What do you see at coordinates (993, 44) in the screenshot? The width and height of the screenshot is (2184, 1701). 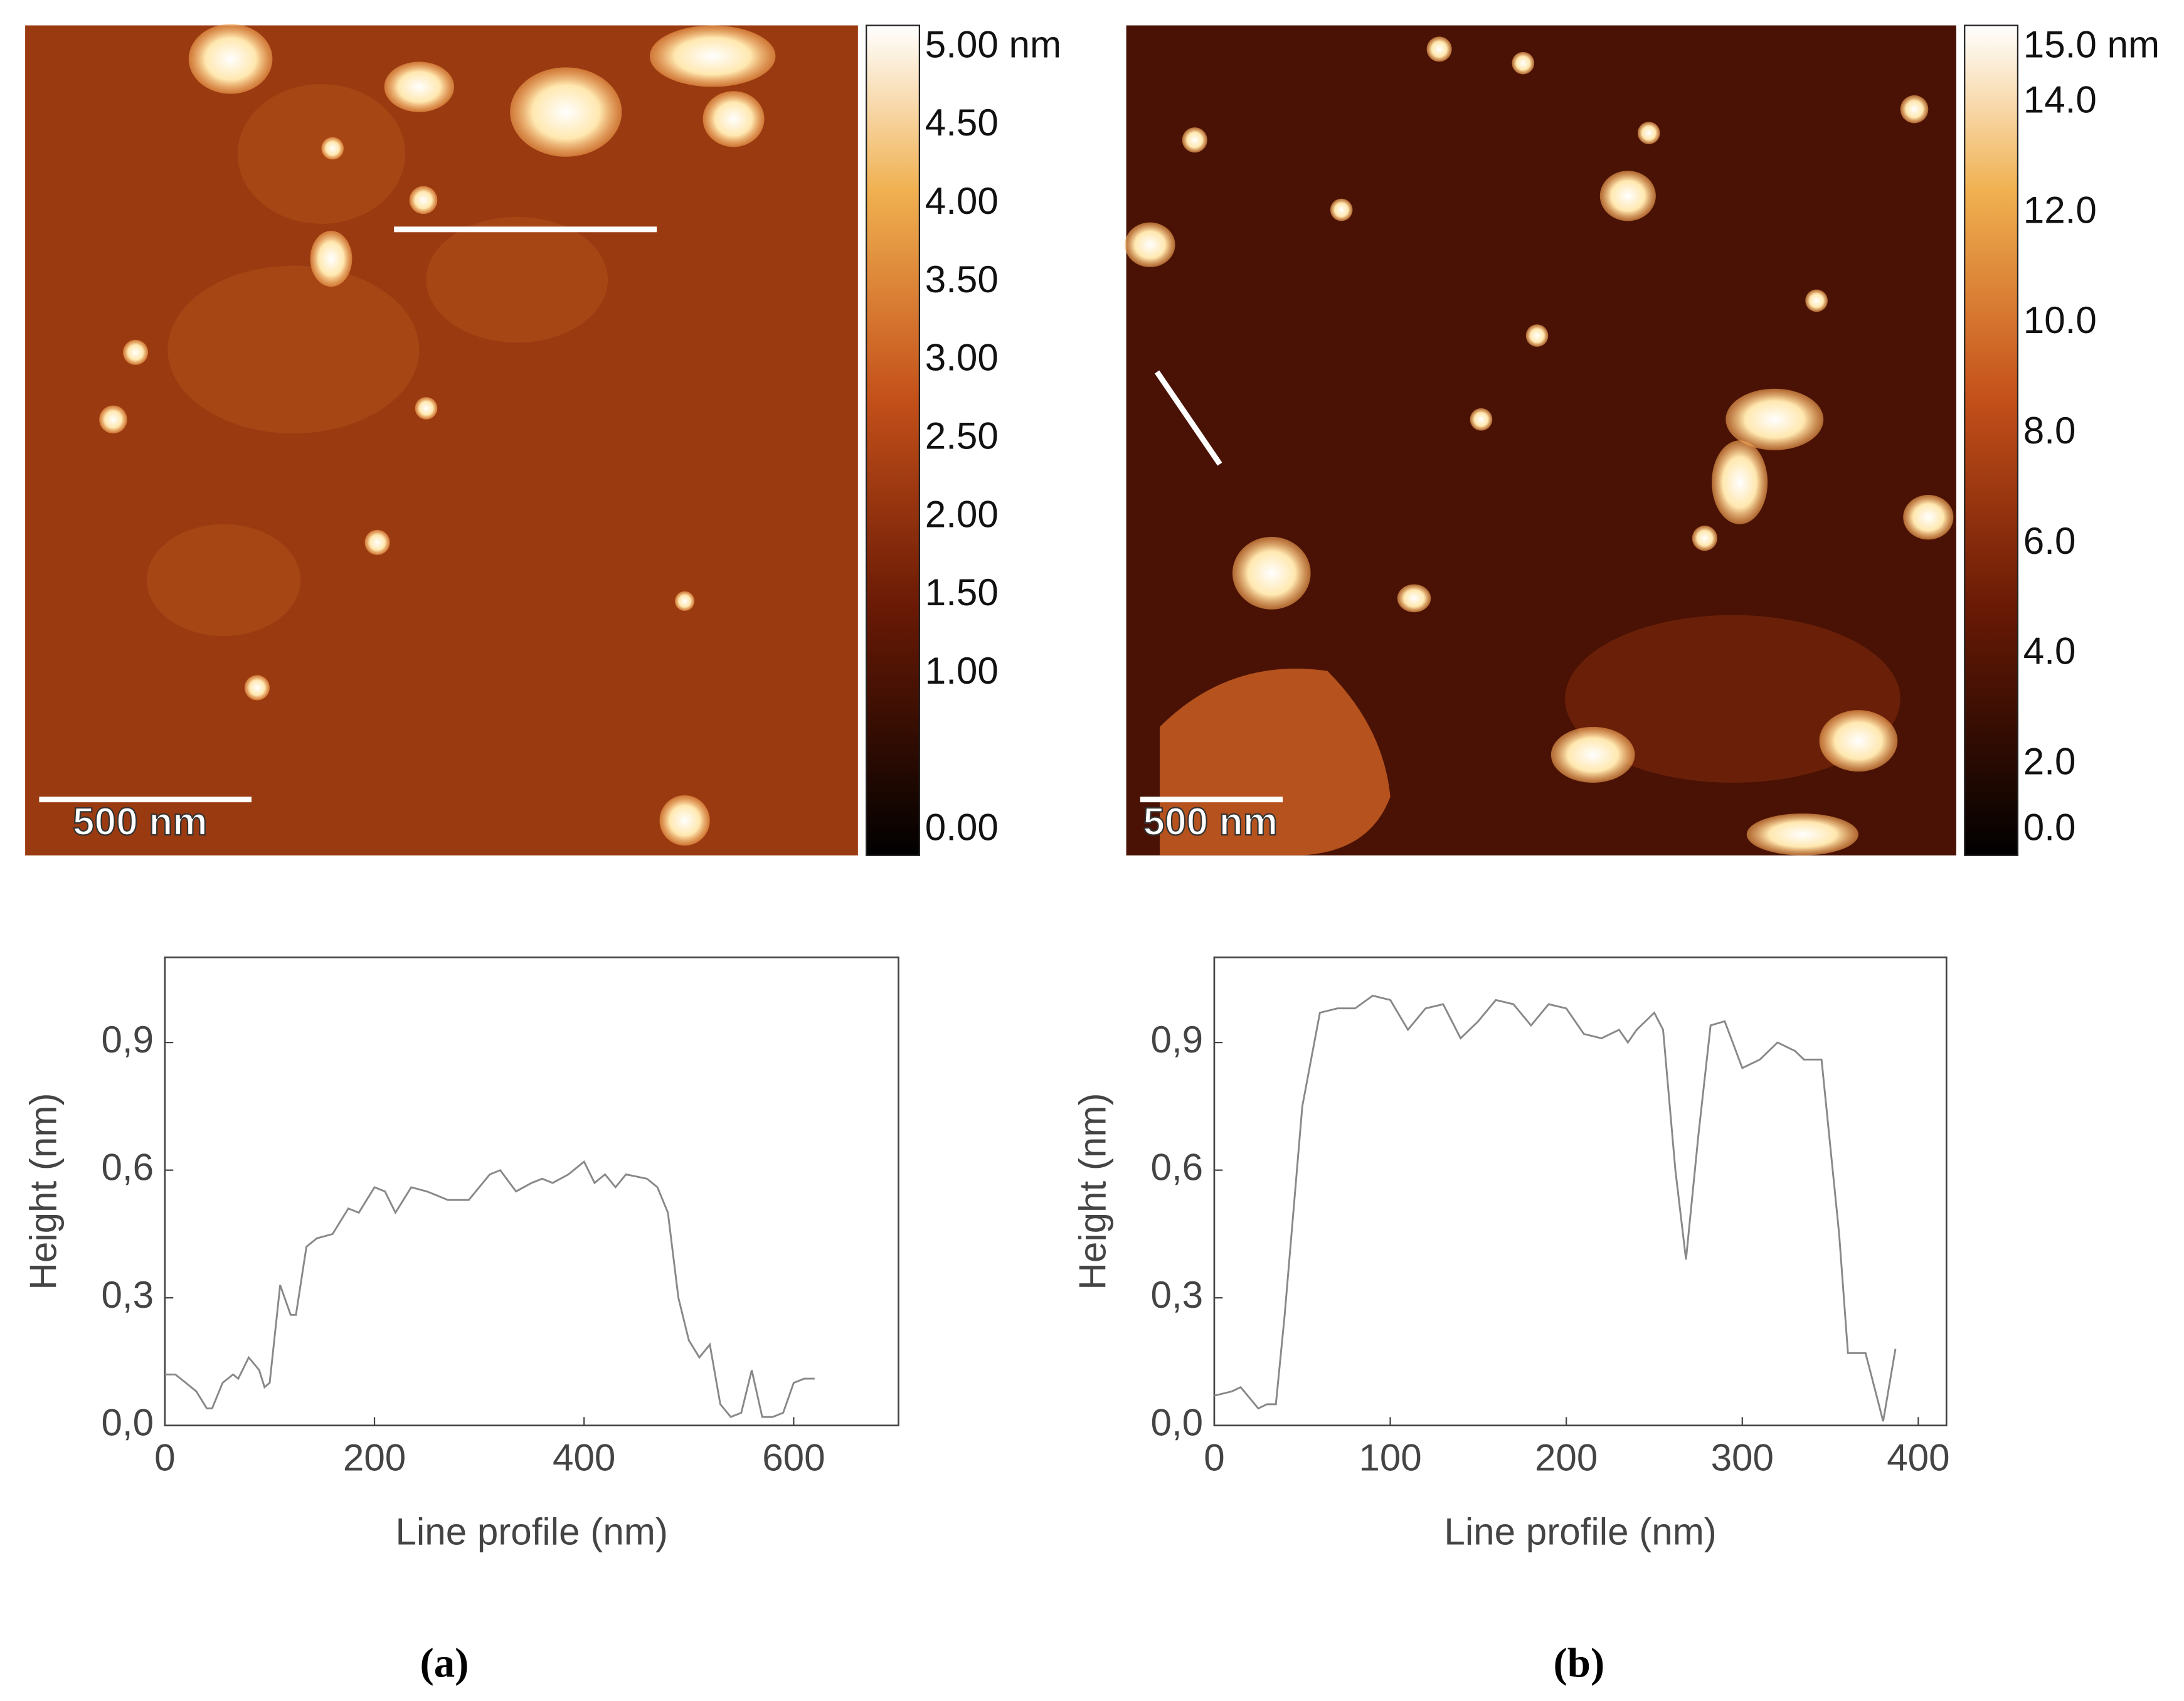 I see `colorbar-tick-label: 5.00 nm` at bounding box center [993, 44].